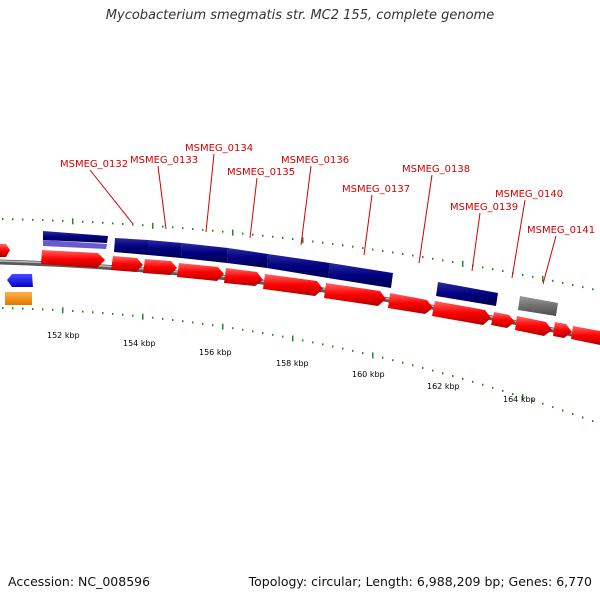 This screenshot has width=600, height=600. What do you see at coordinates (215, 352) in the screenshot?
I see `kbp-label: 156 kbp` at bounding box center [215, 352].